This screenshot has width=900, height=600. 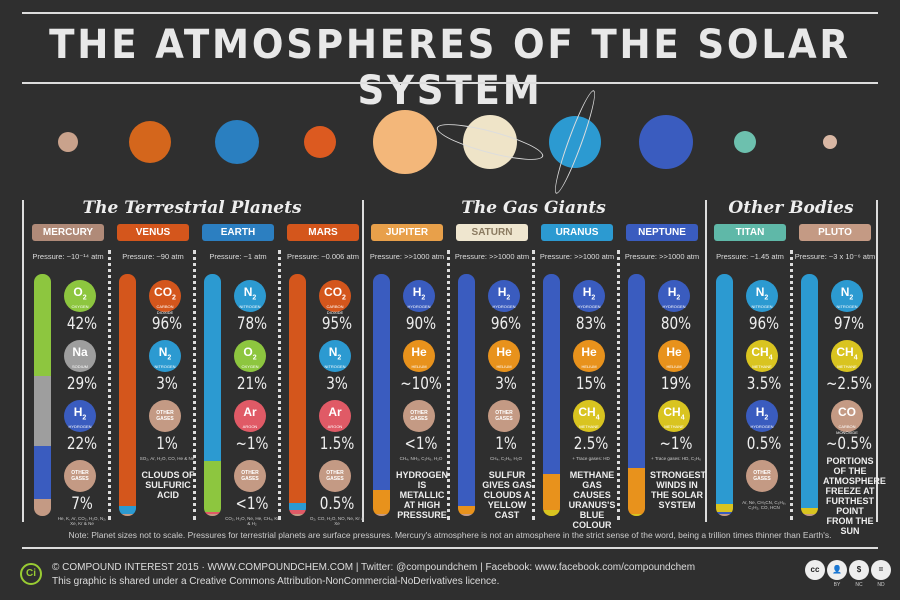 I want to click on gas-percent: ~0.5%, so click(x=849, y=444).